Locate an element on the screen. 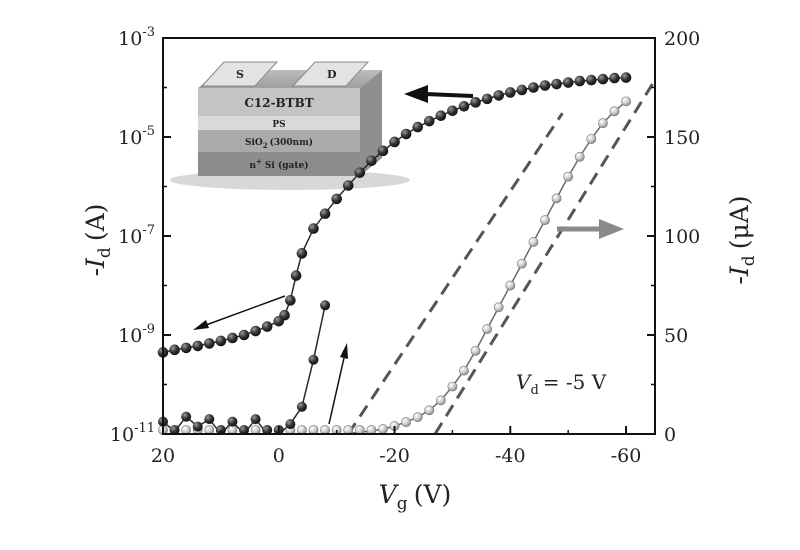 The height and width of the screenshot is (550, 800). arrow-sweep-forward-head is located at coordinates (344, 351).